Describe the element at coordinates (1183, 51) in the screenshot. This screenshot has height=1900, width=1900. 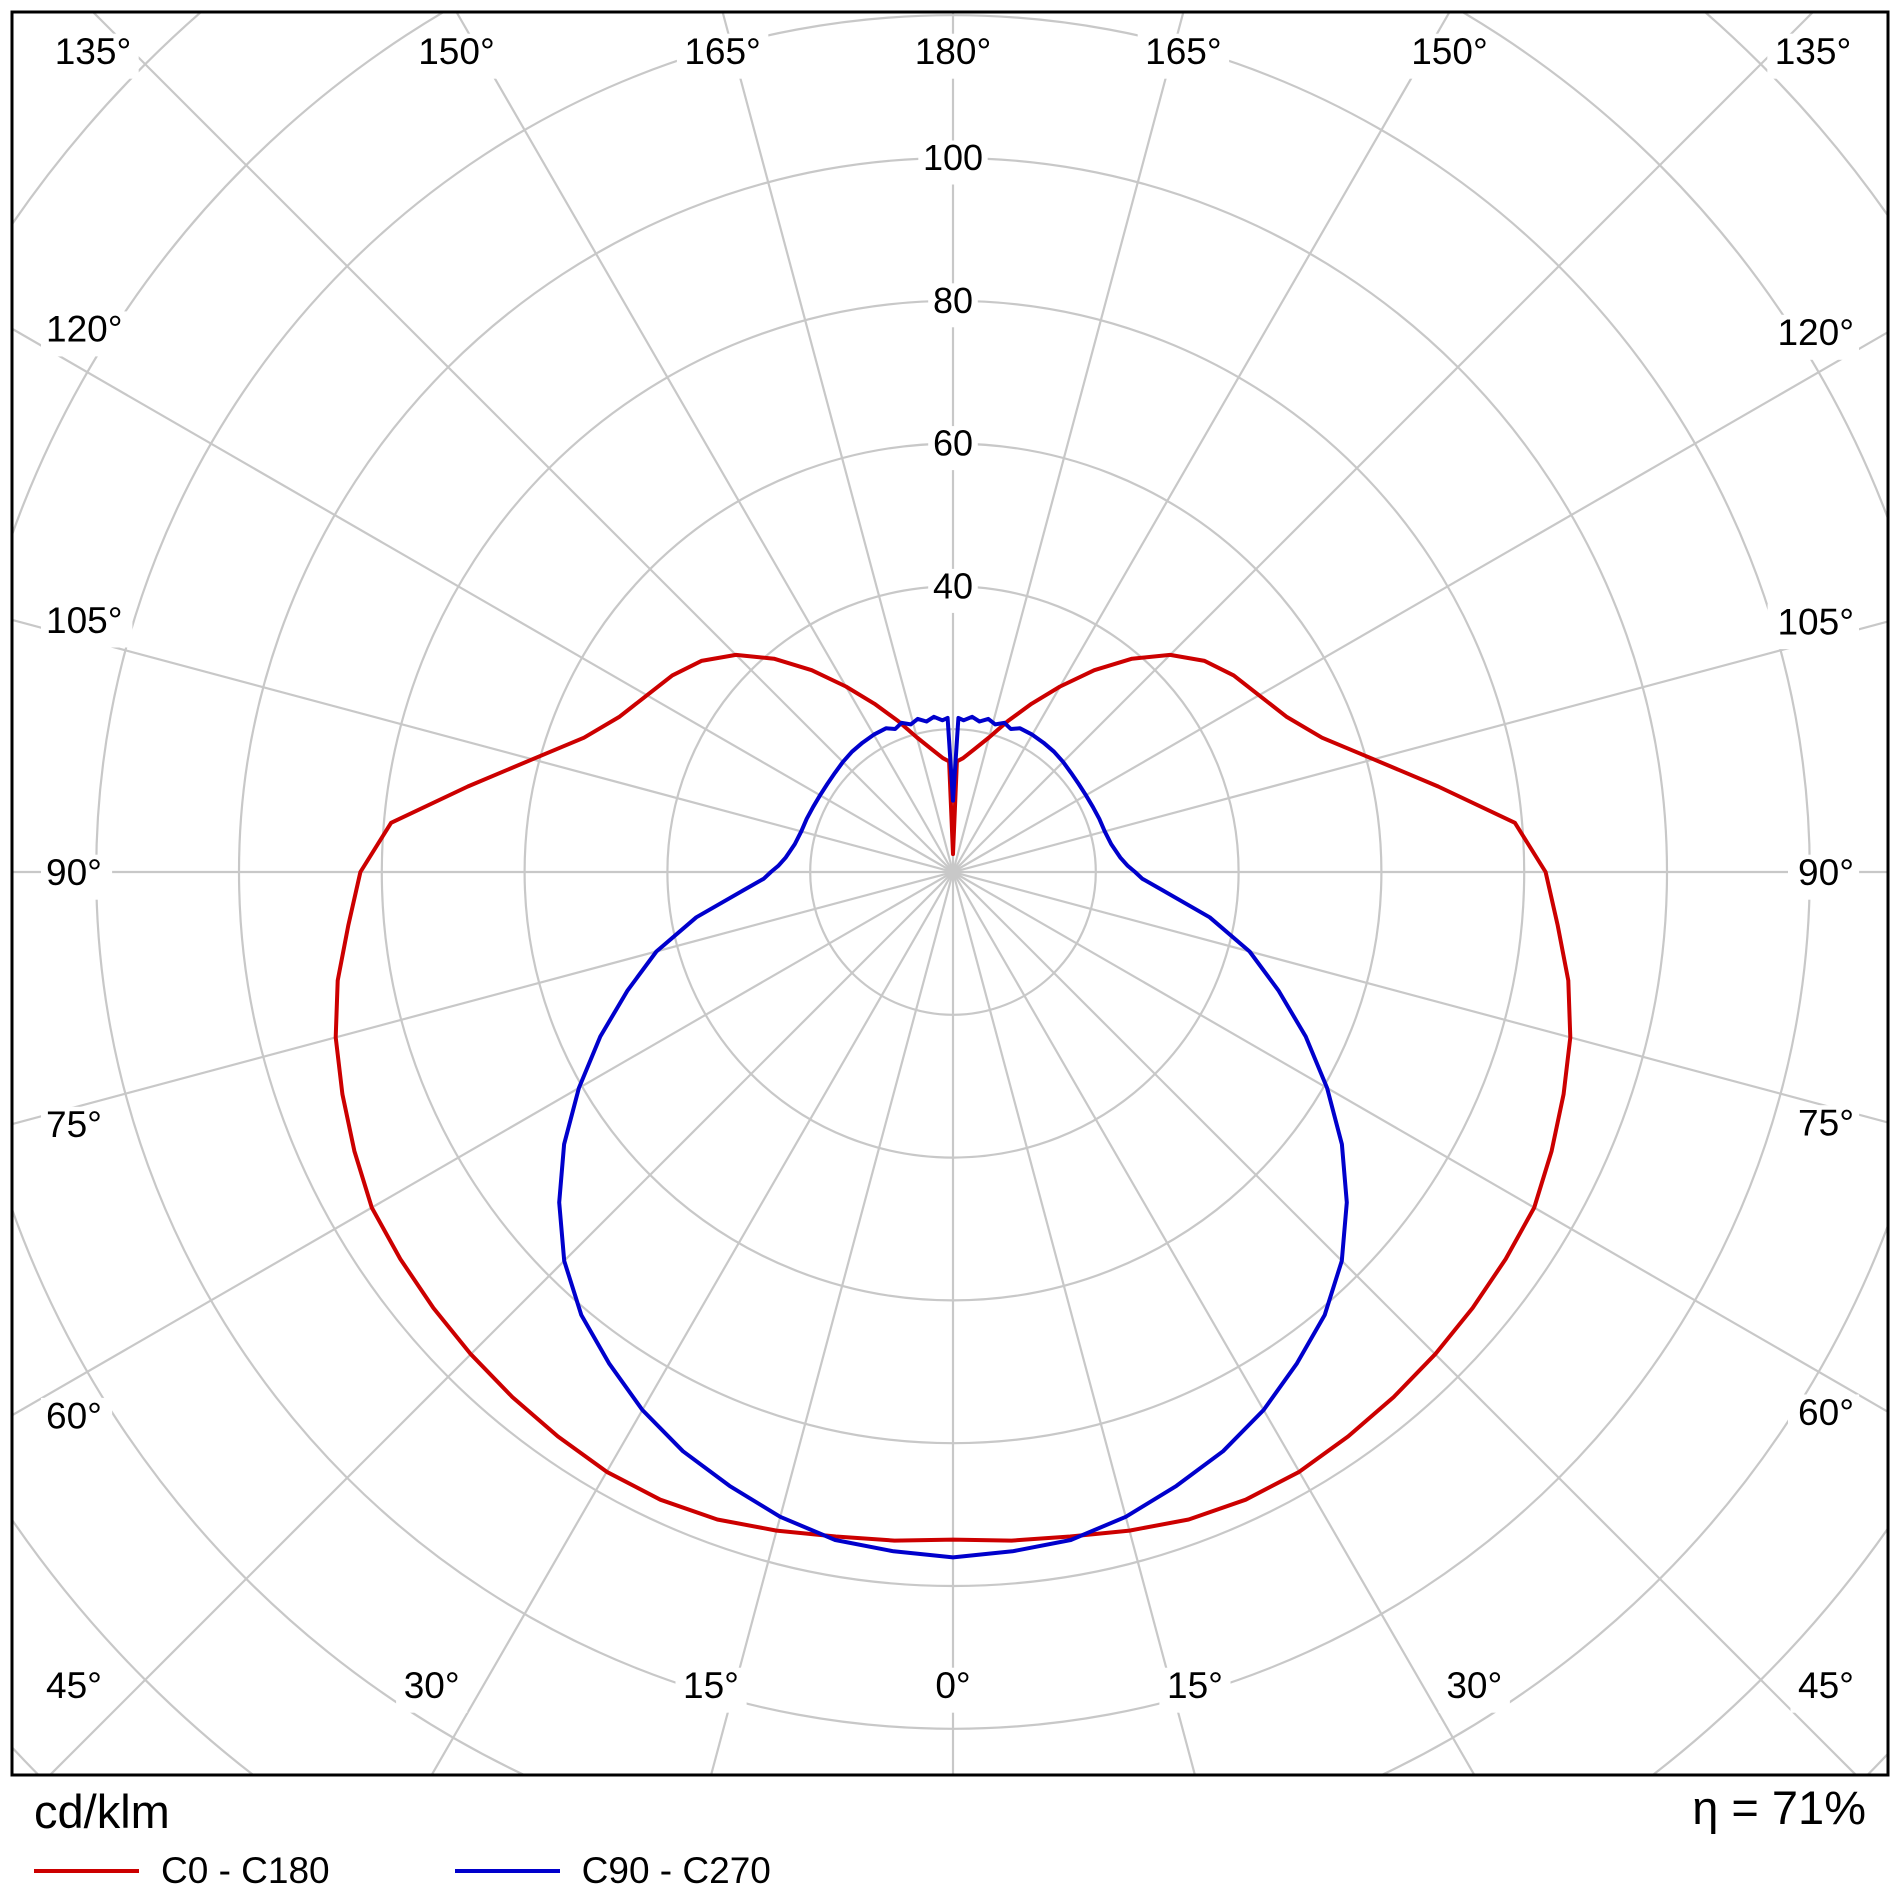
I see `angle-label-165-right: 165°` at that location.